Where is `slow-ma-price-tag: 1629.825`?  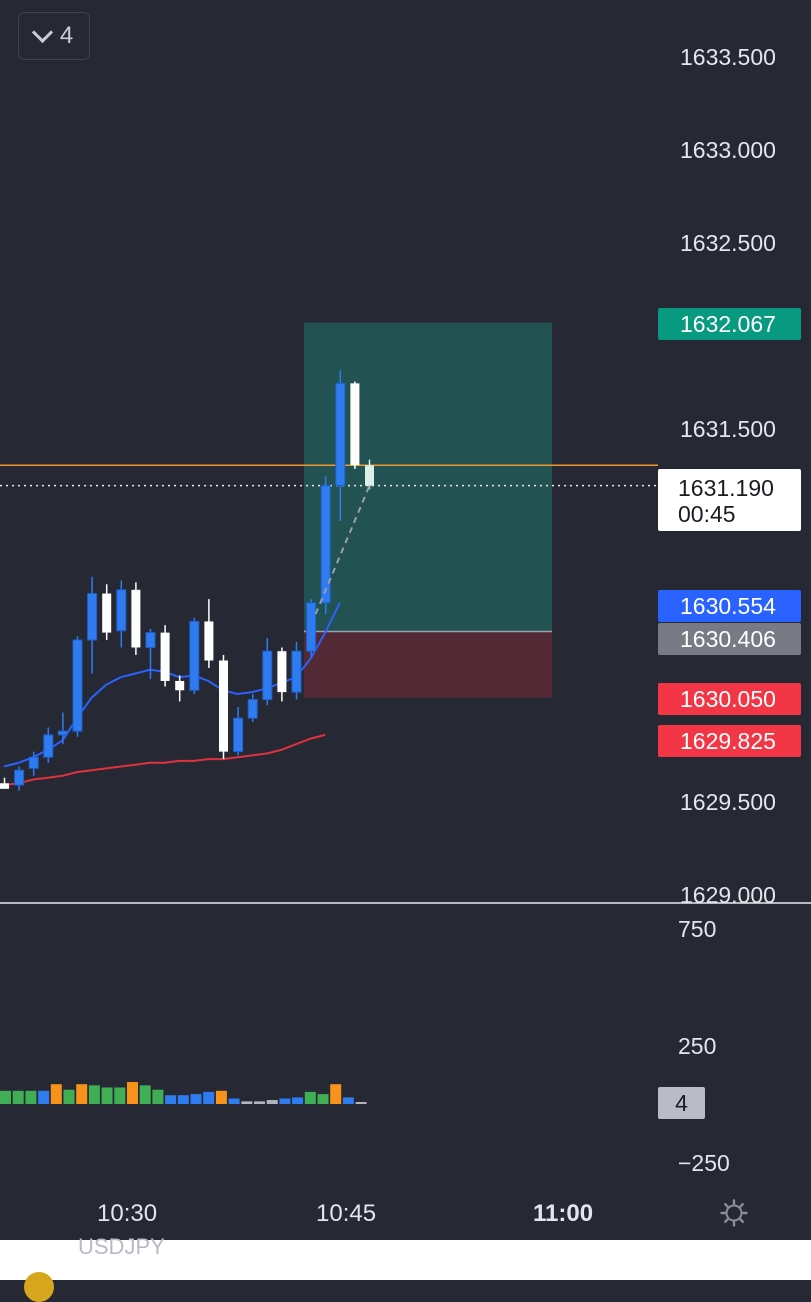 slow-ma-price-tag: 1629.825 is located at coordinates (729, 741).